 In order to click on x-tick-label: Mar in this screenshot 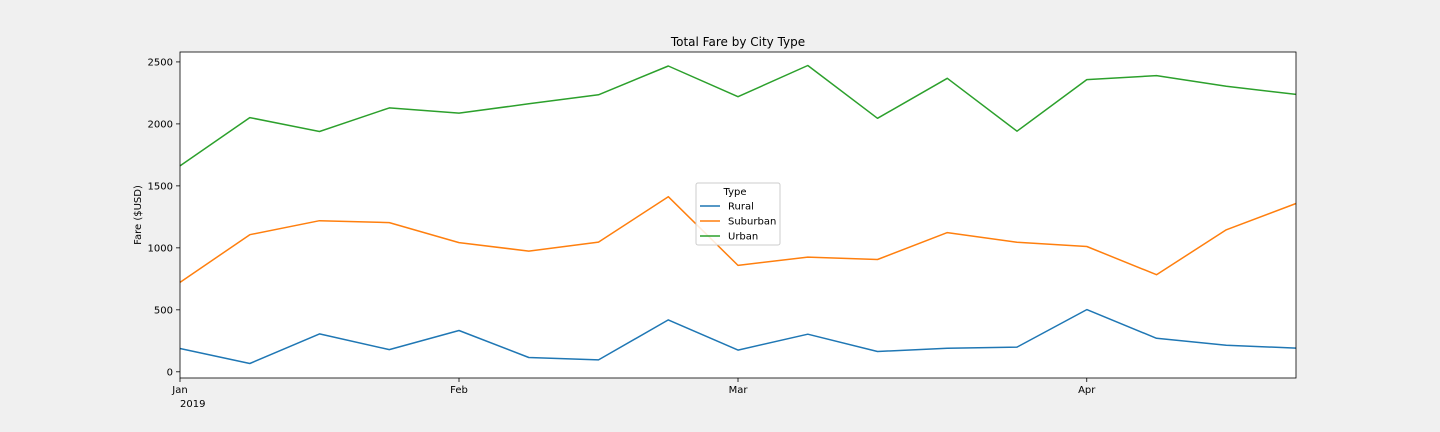, I will do `click(739, 390)`.